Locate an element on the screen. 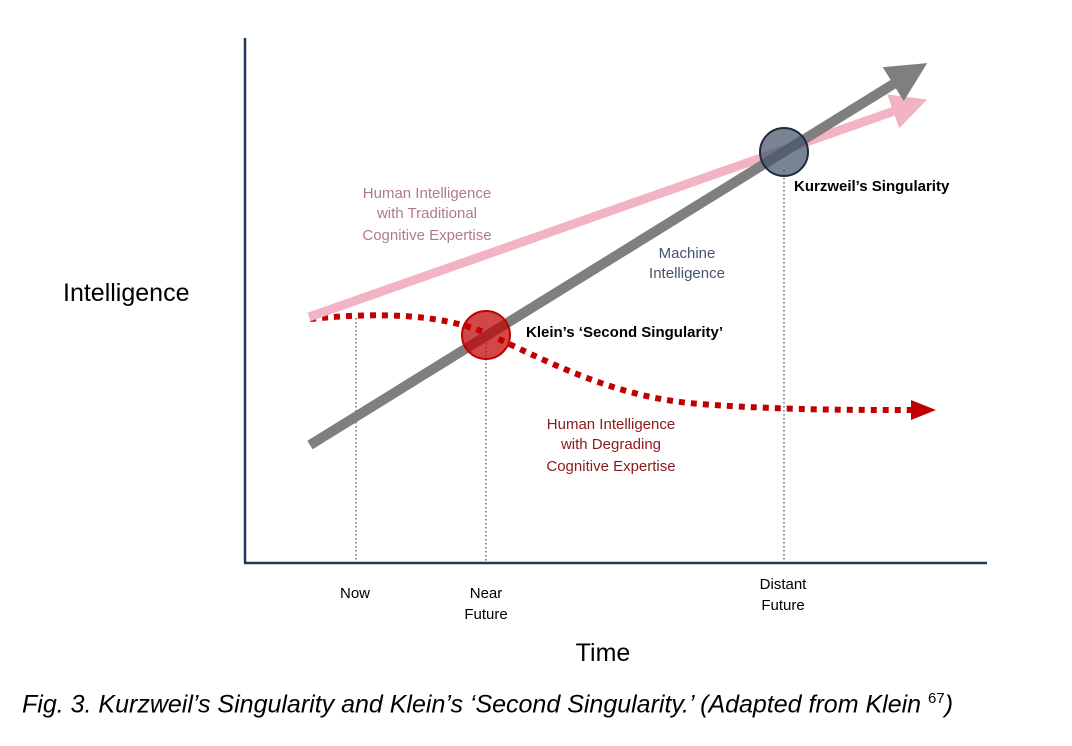  tick-distant-line1: Distant is located at coordinates (784, 584).